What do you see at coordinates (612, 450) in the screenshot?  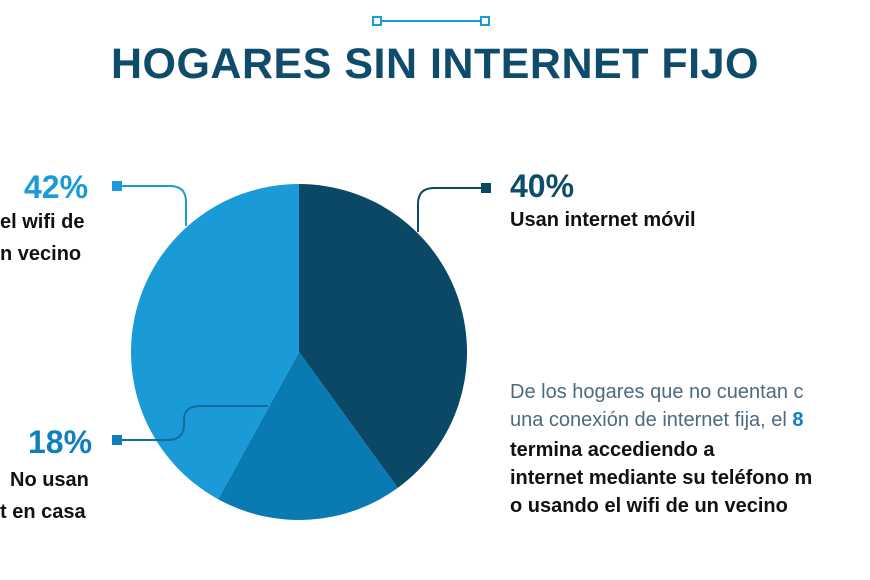 I see `description-line3: termina accediendo a` at bounding box center [612, 450].